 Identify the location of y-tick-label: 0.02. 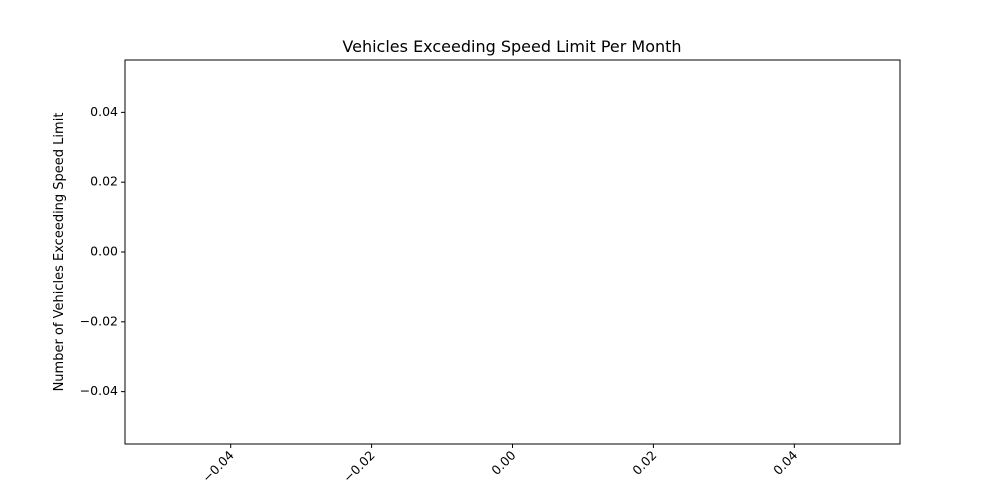
(104, 181).